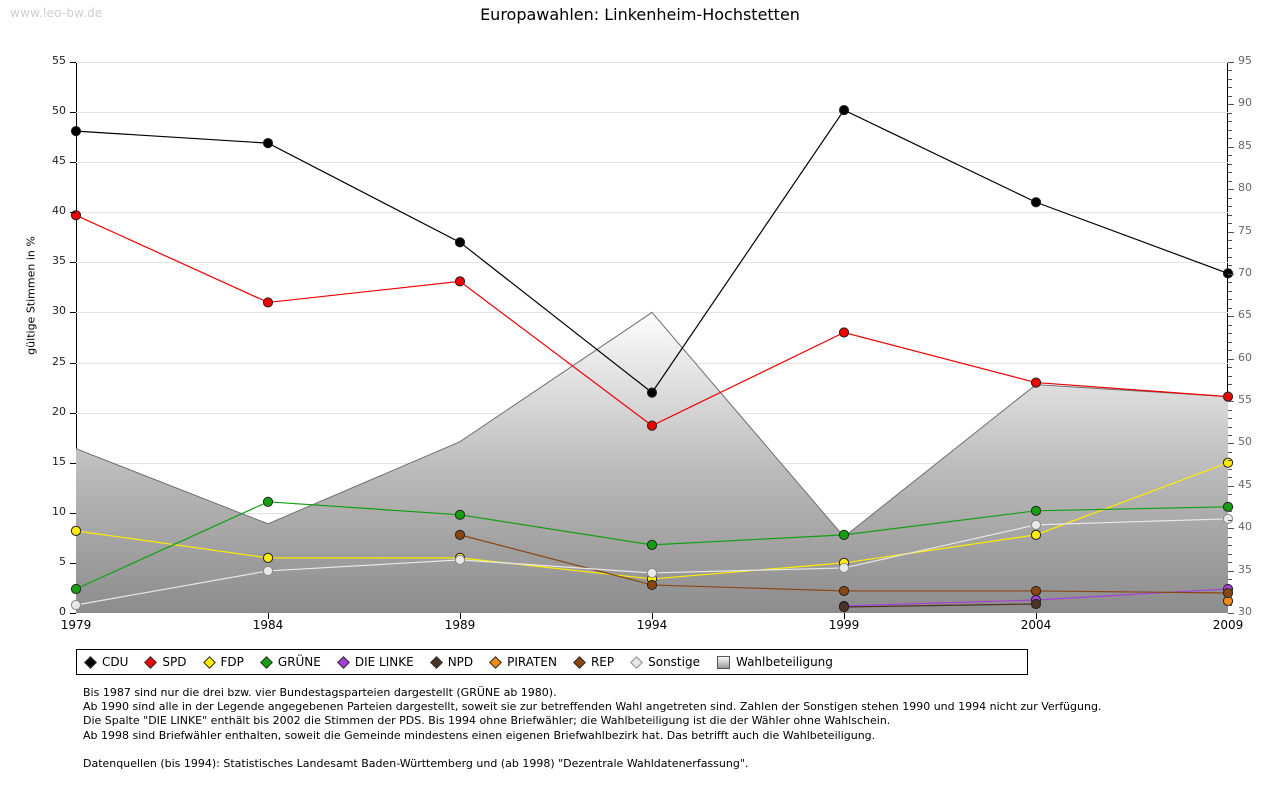  Describe the element at coordinates (115, 662) in the screenshot. I see `legend-label: CDU` at that location.